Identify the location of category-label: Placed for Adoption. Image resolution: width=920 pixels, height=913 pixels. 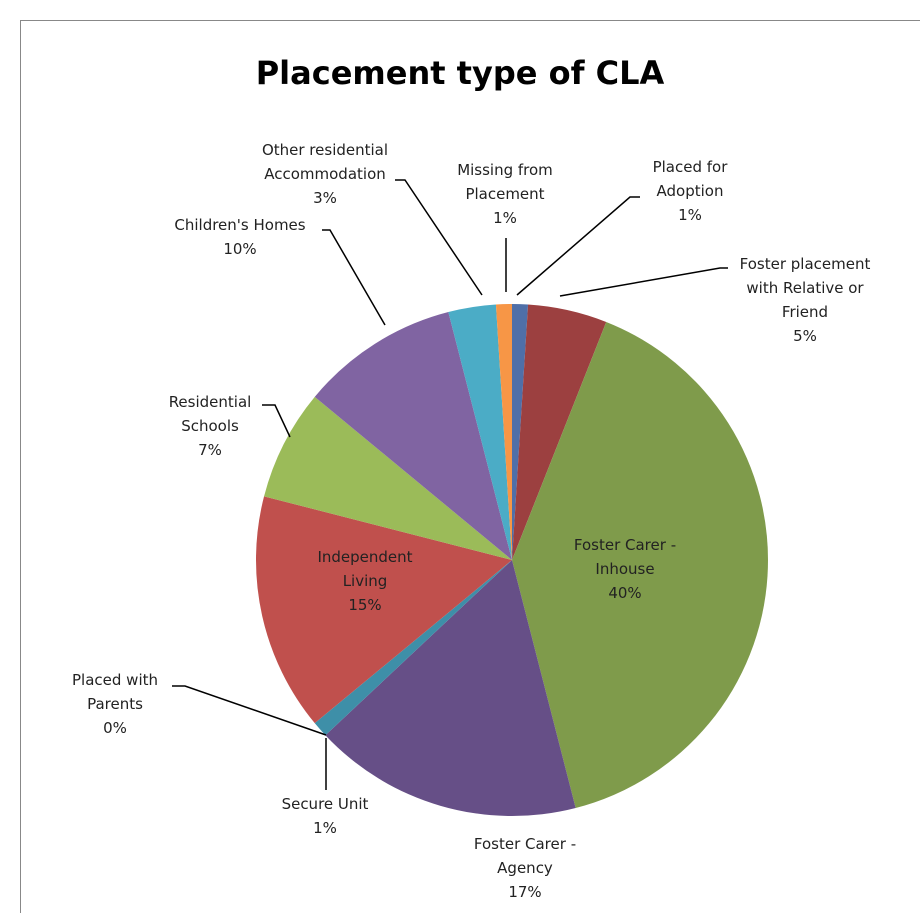
(690, 179).